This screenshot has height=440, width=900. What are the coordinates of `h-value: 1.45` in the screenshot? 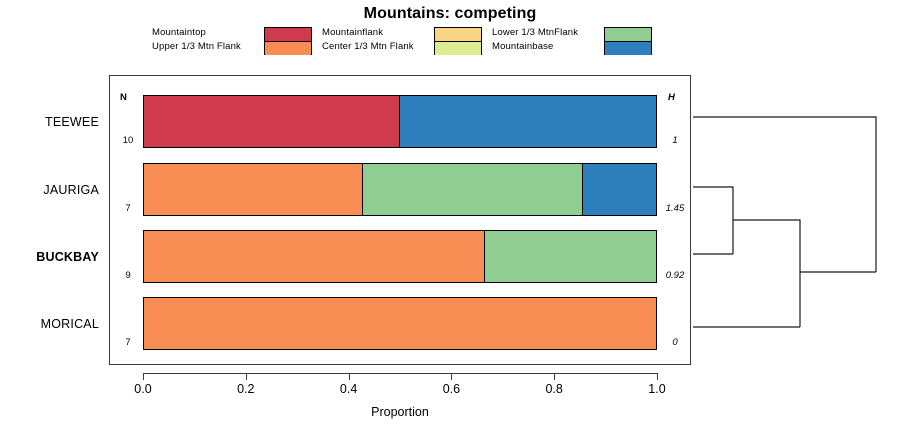 It's located at (675, 208).